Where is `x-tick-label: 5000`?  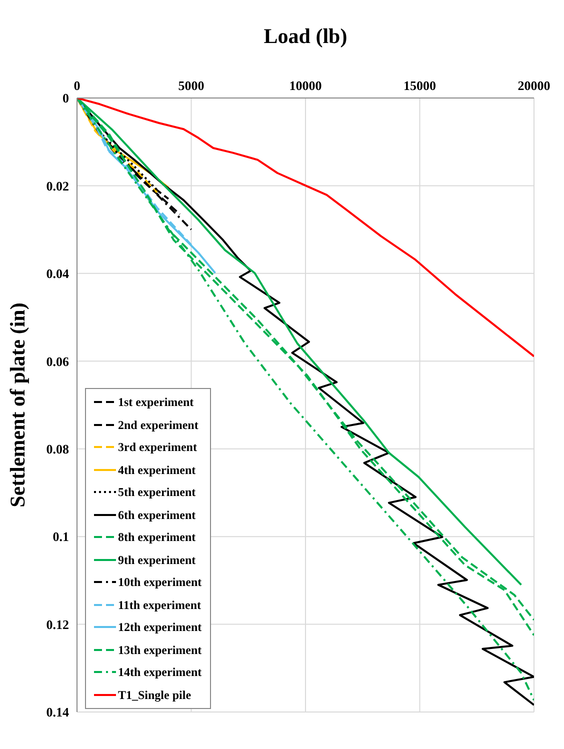
x-tick-label: 5000 is located at coordinates (191, 85).